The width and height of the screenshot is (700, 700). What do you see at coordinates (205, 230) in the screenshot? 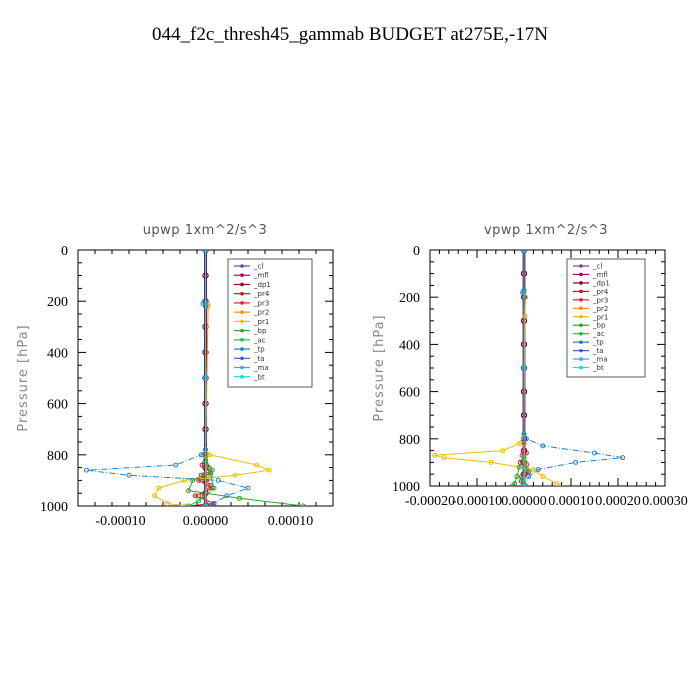
I see `panel-title: upwp 1xm^2/s^3` at bounding box center [205, 230].